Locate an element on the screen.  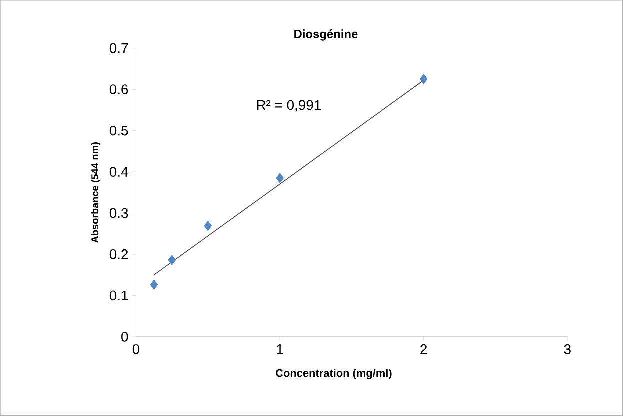
y-tick-label: 0.6 is located at coordinates (119, 89).